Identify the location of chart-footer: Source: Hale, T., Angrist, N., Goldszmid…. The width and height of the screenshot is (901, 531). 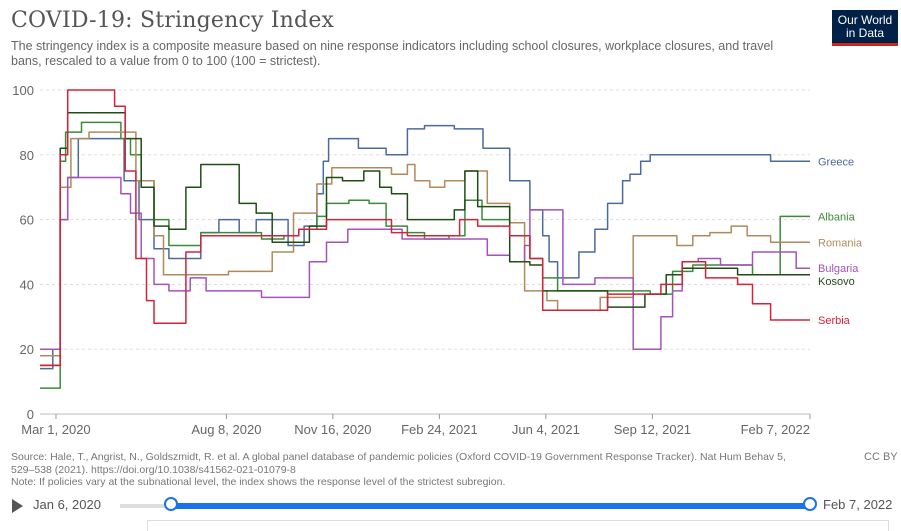
(411, 470).